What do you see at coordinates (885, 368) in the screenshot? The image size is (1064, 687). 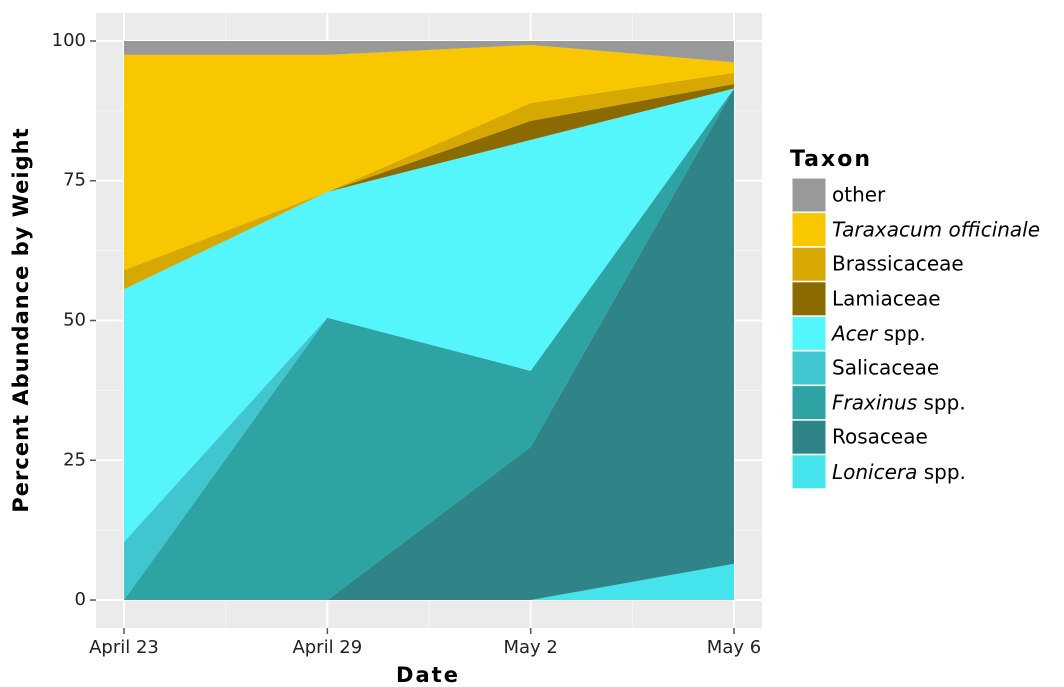 I see `legend-label: Salicaceae` at bounding box center [885, 368].